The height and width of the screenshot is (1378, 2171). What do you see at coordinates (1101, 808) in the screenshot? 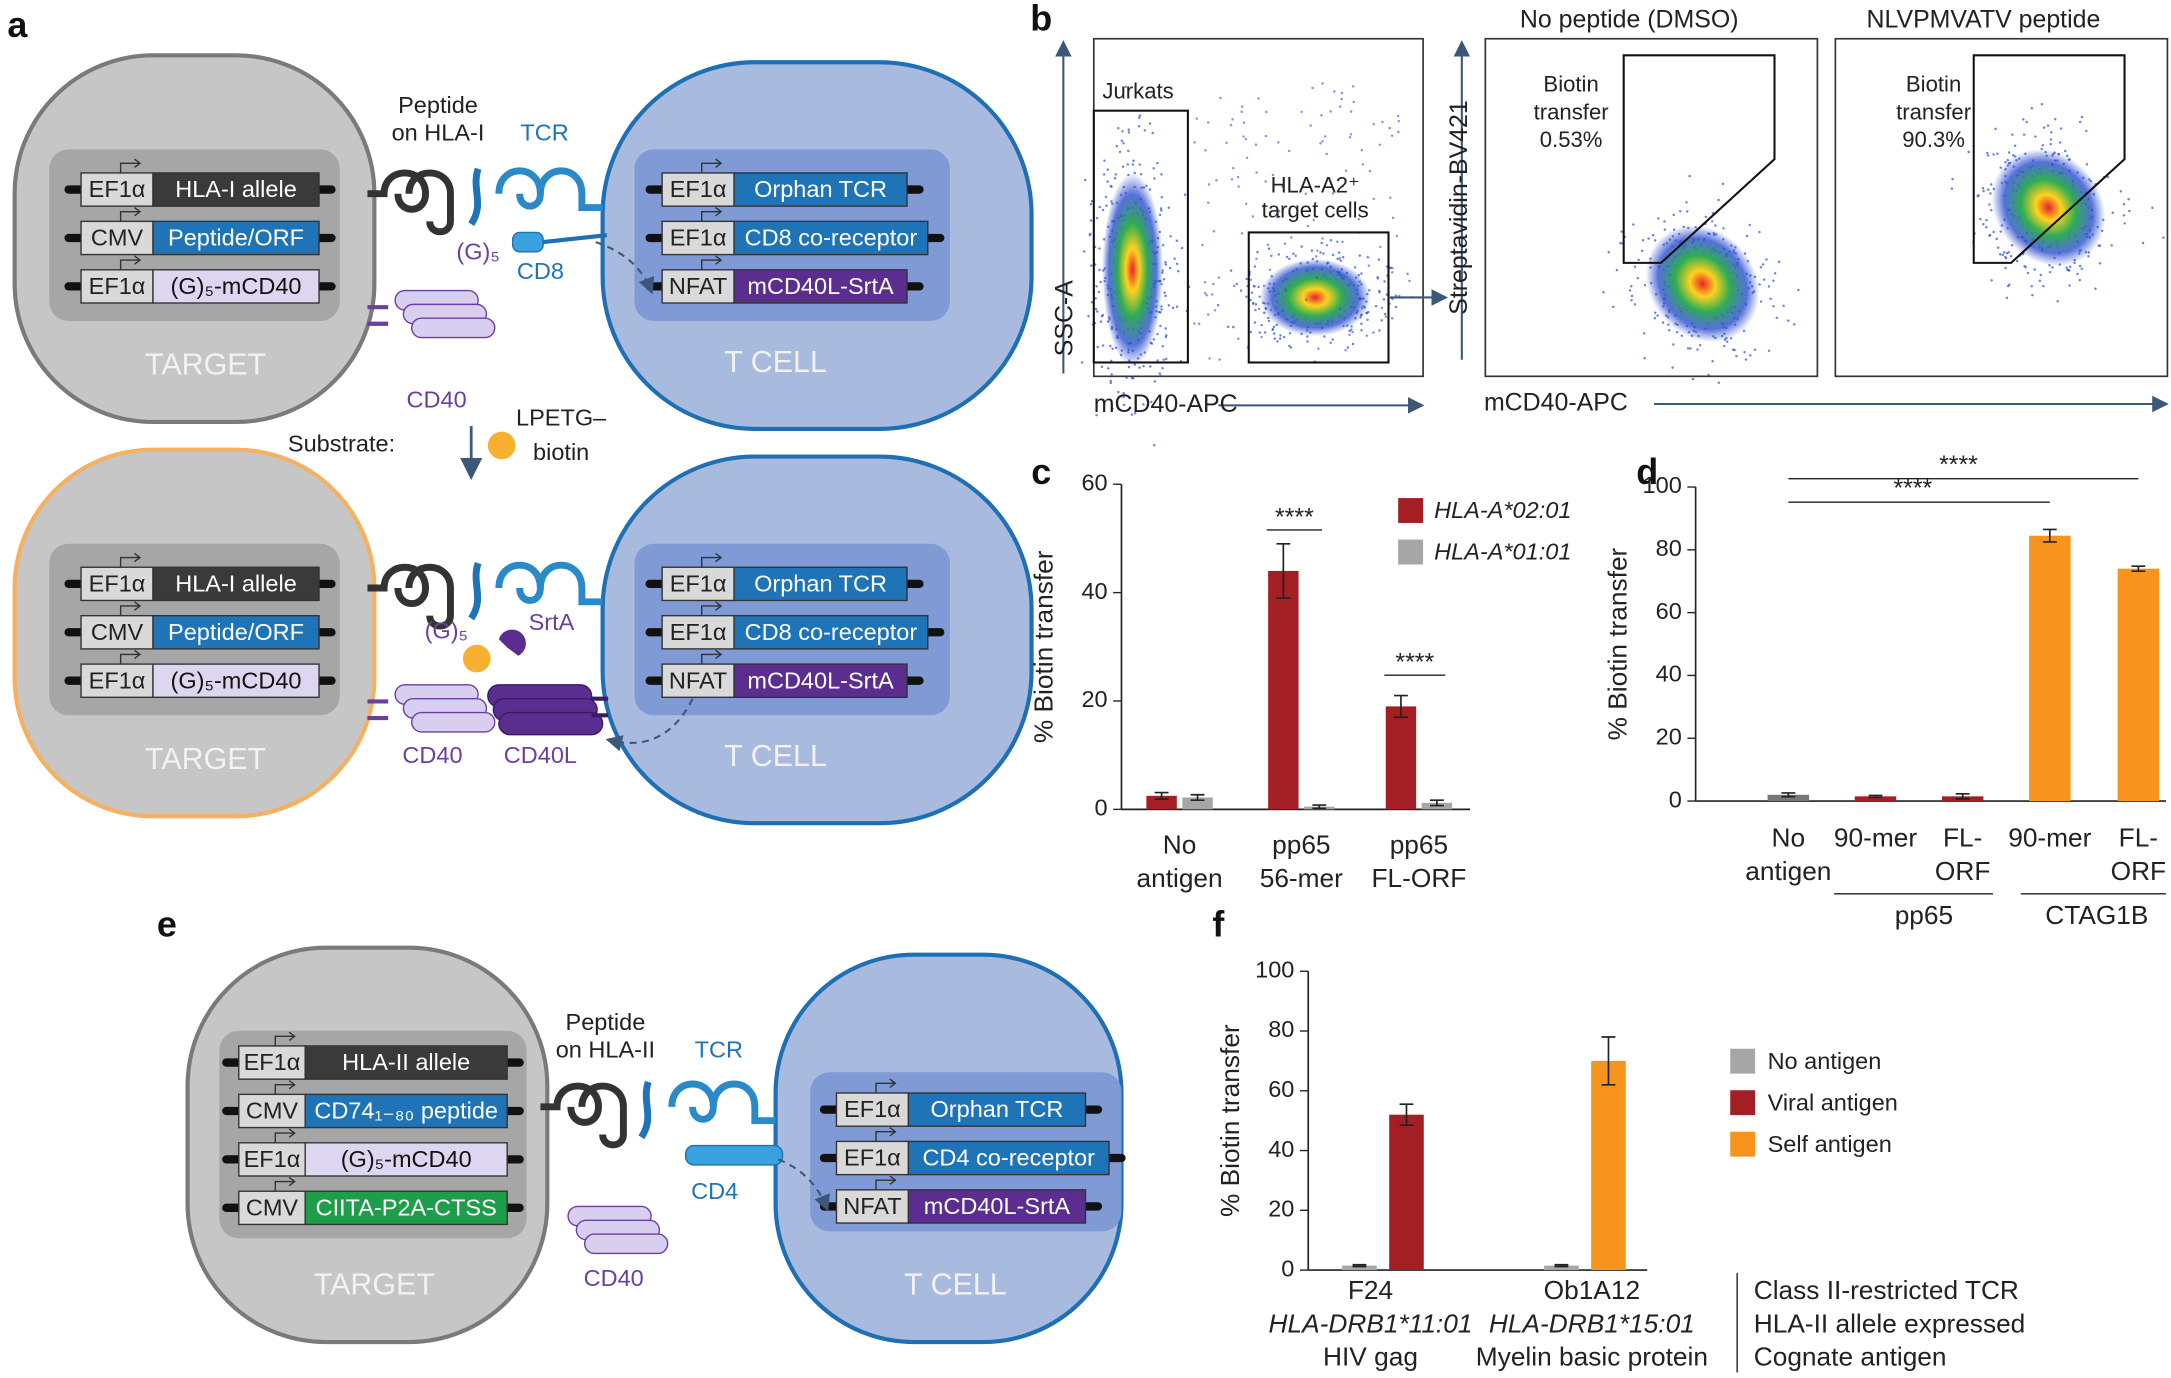
I see `y-tick-label: 0` at bounding box center [1101, 808].